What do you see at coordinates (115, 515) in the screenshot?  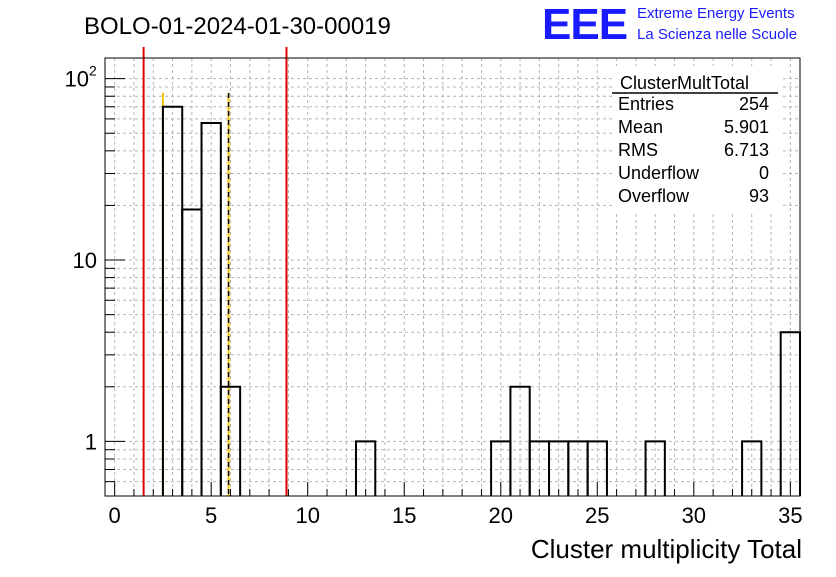 I see `x-tick-label: 0` at bounding box center [115, 515].